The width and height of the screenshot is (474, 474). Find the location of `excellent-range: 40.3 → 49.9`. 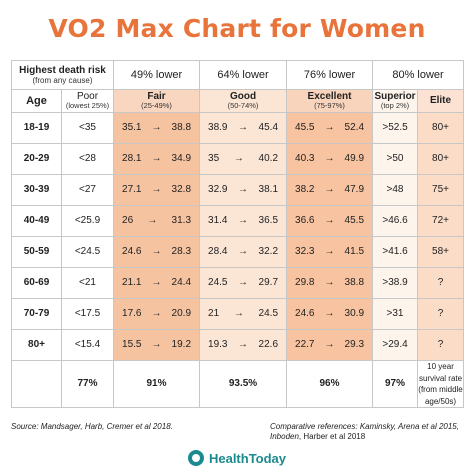

excellent-range: 40.3 → 49.9 is located at coordinates (329, 159).